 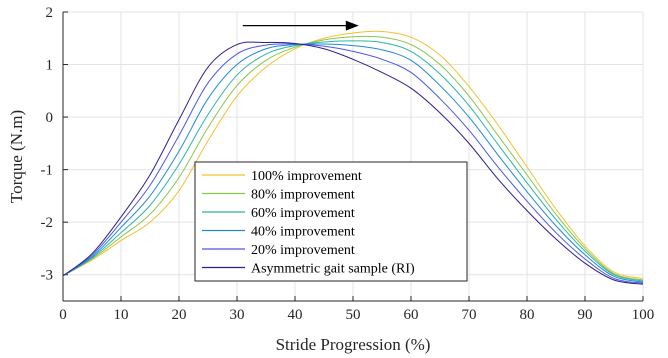 What do you see at coordinates (63, 315) in the screenshot?
I see `x-tick-label: 0` at bounding box center [63, 315].